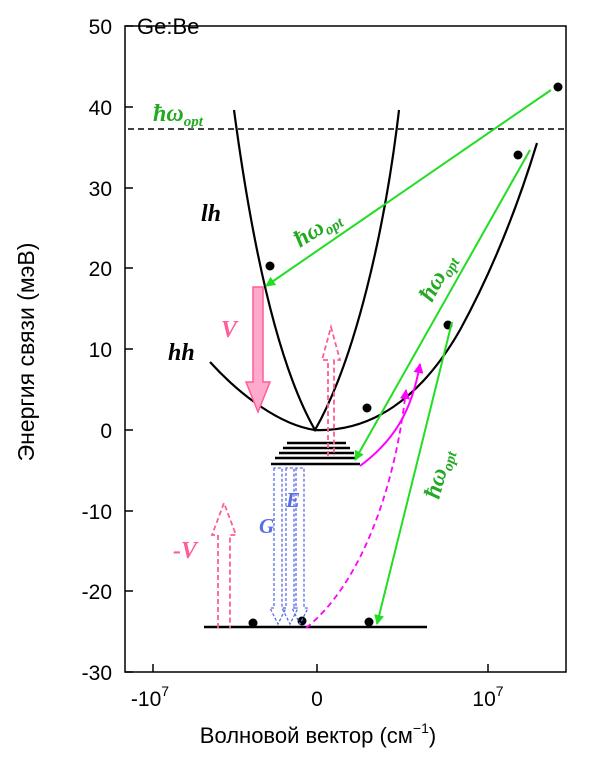 This screenshot has height=766, width=607. What do you see at coordinates (331, 389) in the screenshot?
I see `pink-dashed-up-arrow` at bounding box center [331, 389].